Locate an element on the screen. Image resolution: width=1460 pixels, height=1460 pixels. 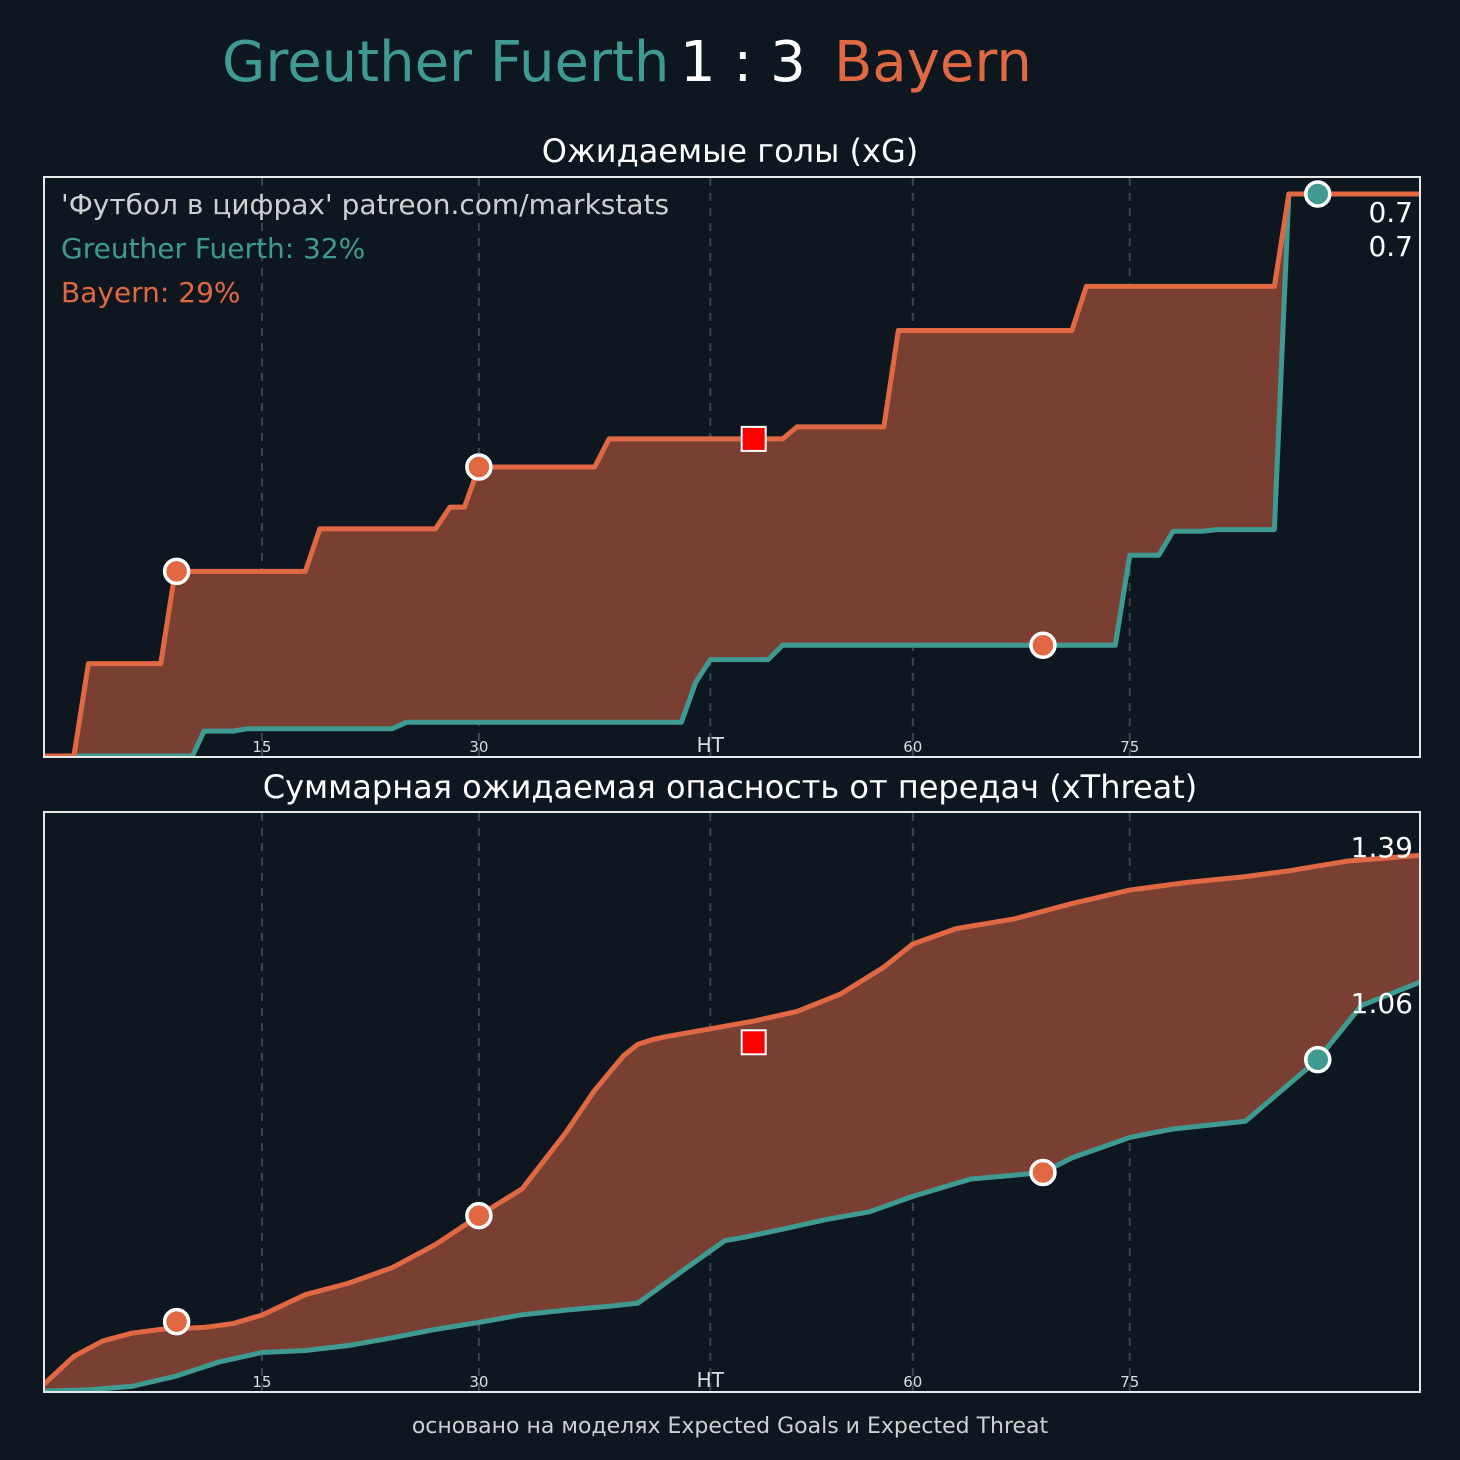
xthreat-tick-label-3: 60 is located at coordinates (912, 1382).